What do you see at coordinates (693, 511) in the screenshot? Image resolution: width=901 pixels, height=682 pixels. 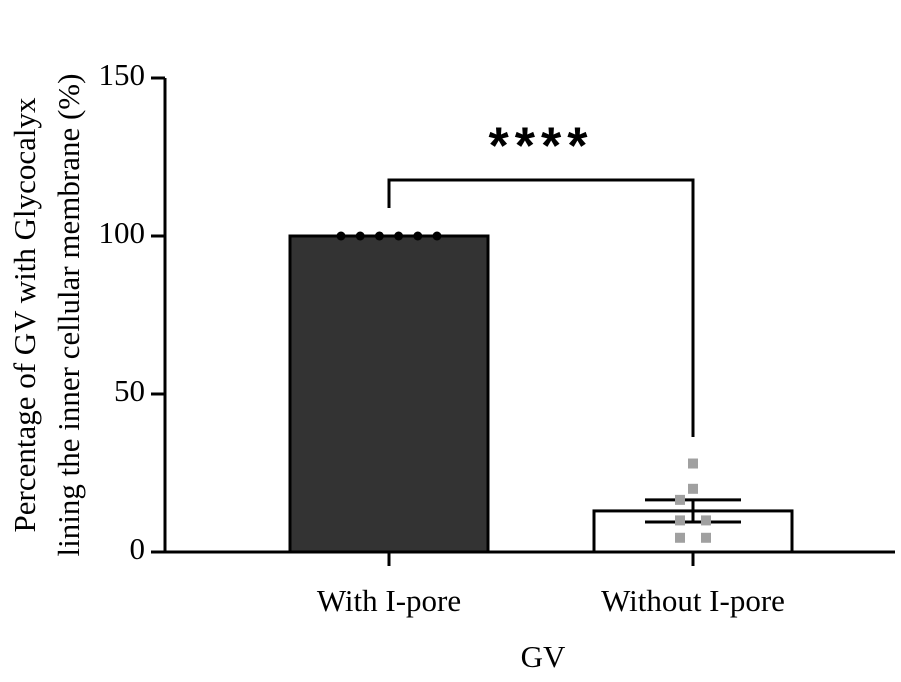 I see `error-bar` at bounding box center [693, 511].